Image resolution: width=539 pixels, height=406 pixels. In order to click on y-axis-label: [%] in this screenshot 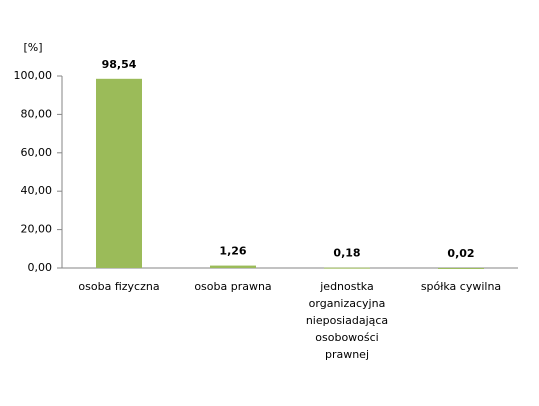, I will do `click(32, 47)`.